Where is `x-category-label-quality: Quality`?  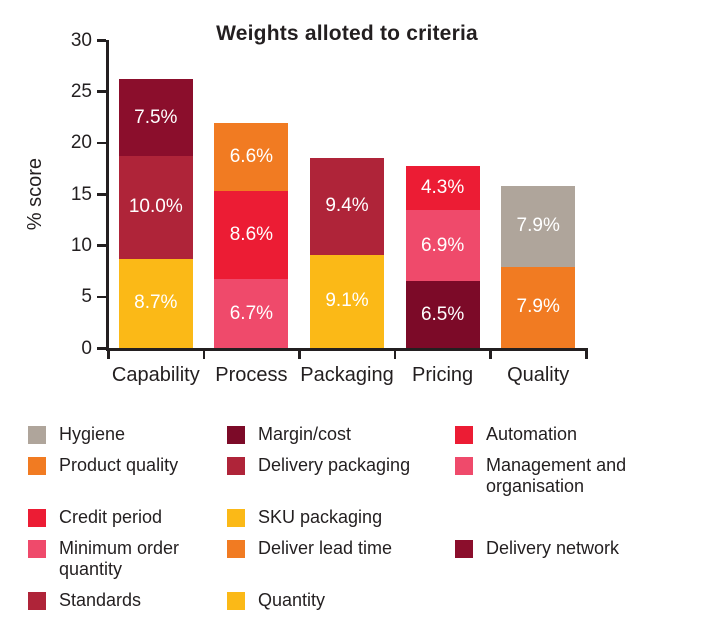 x-category-label-quality: Quality is located at coordinates (538, 375).